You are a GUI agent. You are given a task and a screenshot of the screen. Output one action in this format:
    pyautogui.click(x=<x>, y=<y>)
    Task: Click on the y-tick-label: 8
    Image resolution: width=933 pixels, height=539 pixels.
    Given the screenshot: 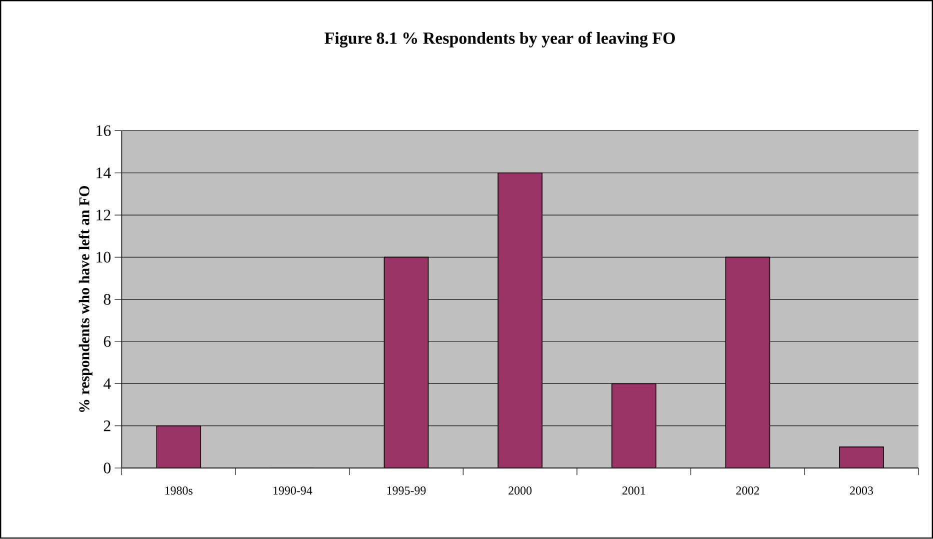 What is the action you would take?
    pyautogui.click(x=107, y=299)
    